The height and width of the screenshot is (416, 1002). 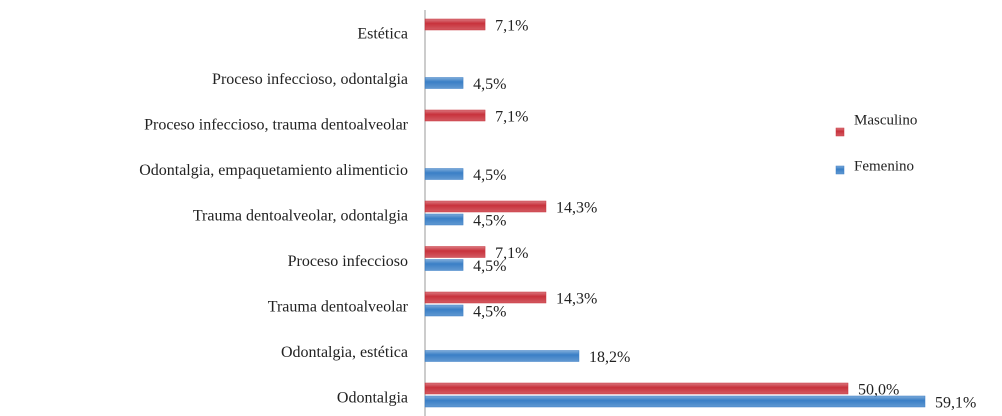 I want to click on category-label: Trauma dentoalveolar, odontalgia, so click(x=300, y=216).